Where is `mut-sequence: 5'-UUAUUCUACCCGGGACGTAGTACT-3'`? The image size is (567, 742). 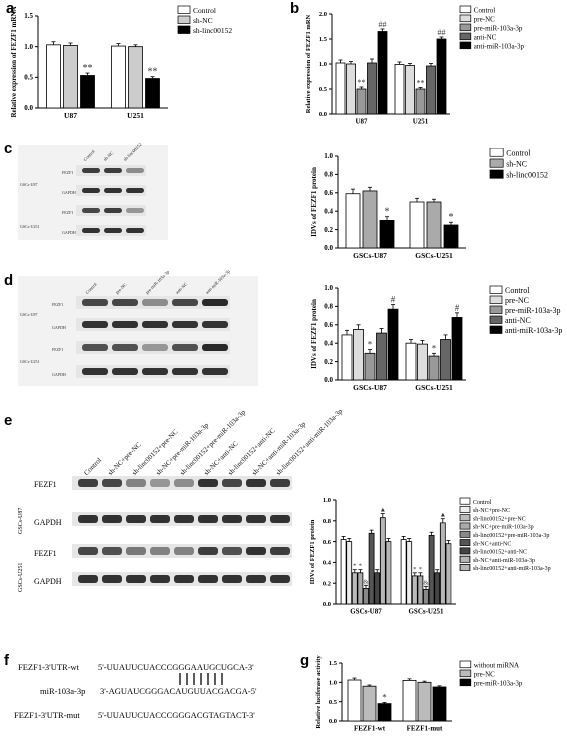
mut-sequence: 5'-UUAUUCUACCCGGGACGTAGTACT-3' is located at coordinates (176, 715).